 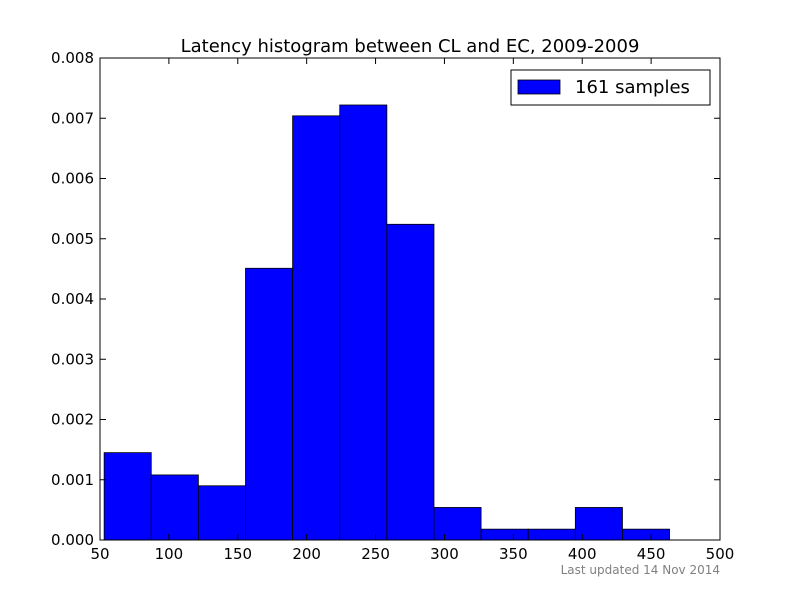 I want to click on y-tick-label: 0.000, so click(x=72, y=540).